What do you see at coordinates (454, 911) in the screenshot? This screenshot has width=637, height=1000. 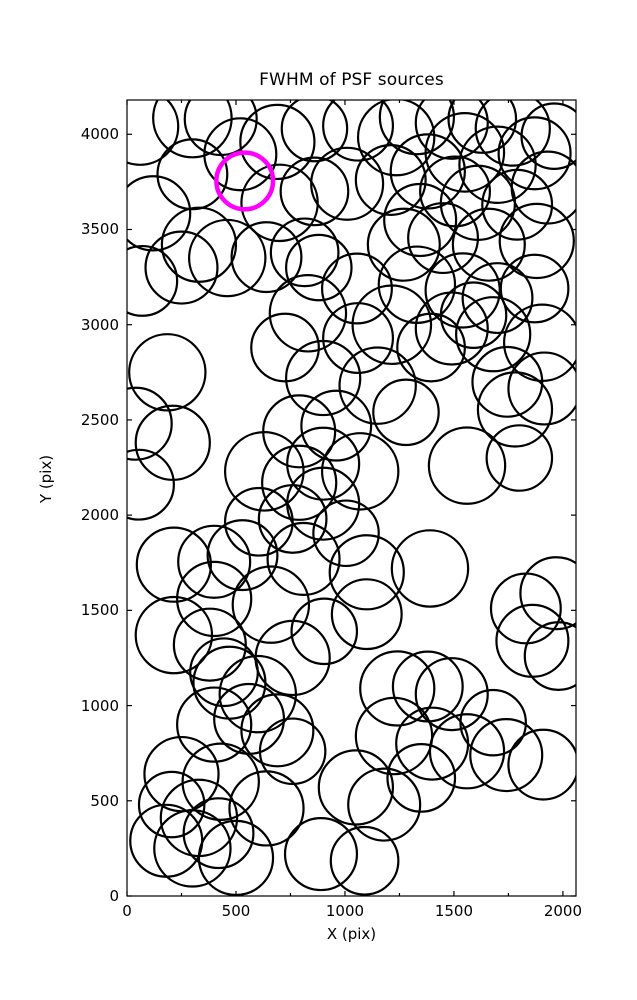 I see `x-tick-label: 1500` at bounding box center [454, 911].